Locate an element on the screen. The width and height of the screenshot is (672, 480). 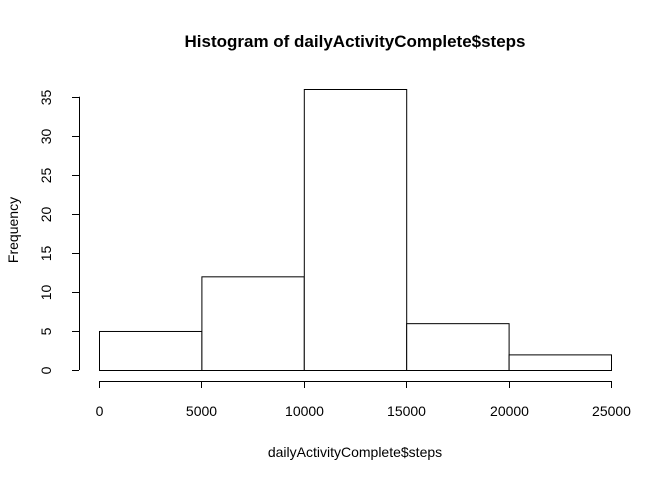
y-tick-label-6: 30 is located at coordinates (46, 137).